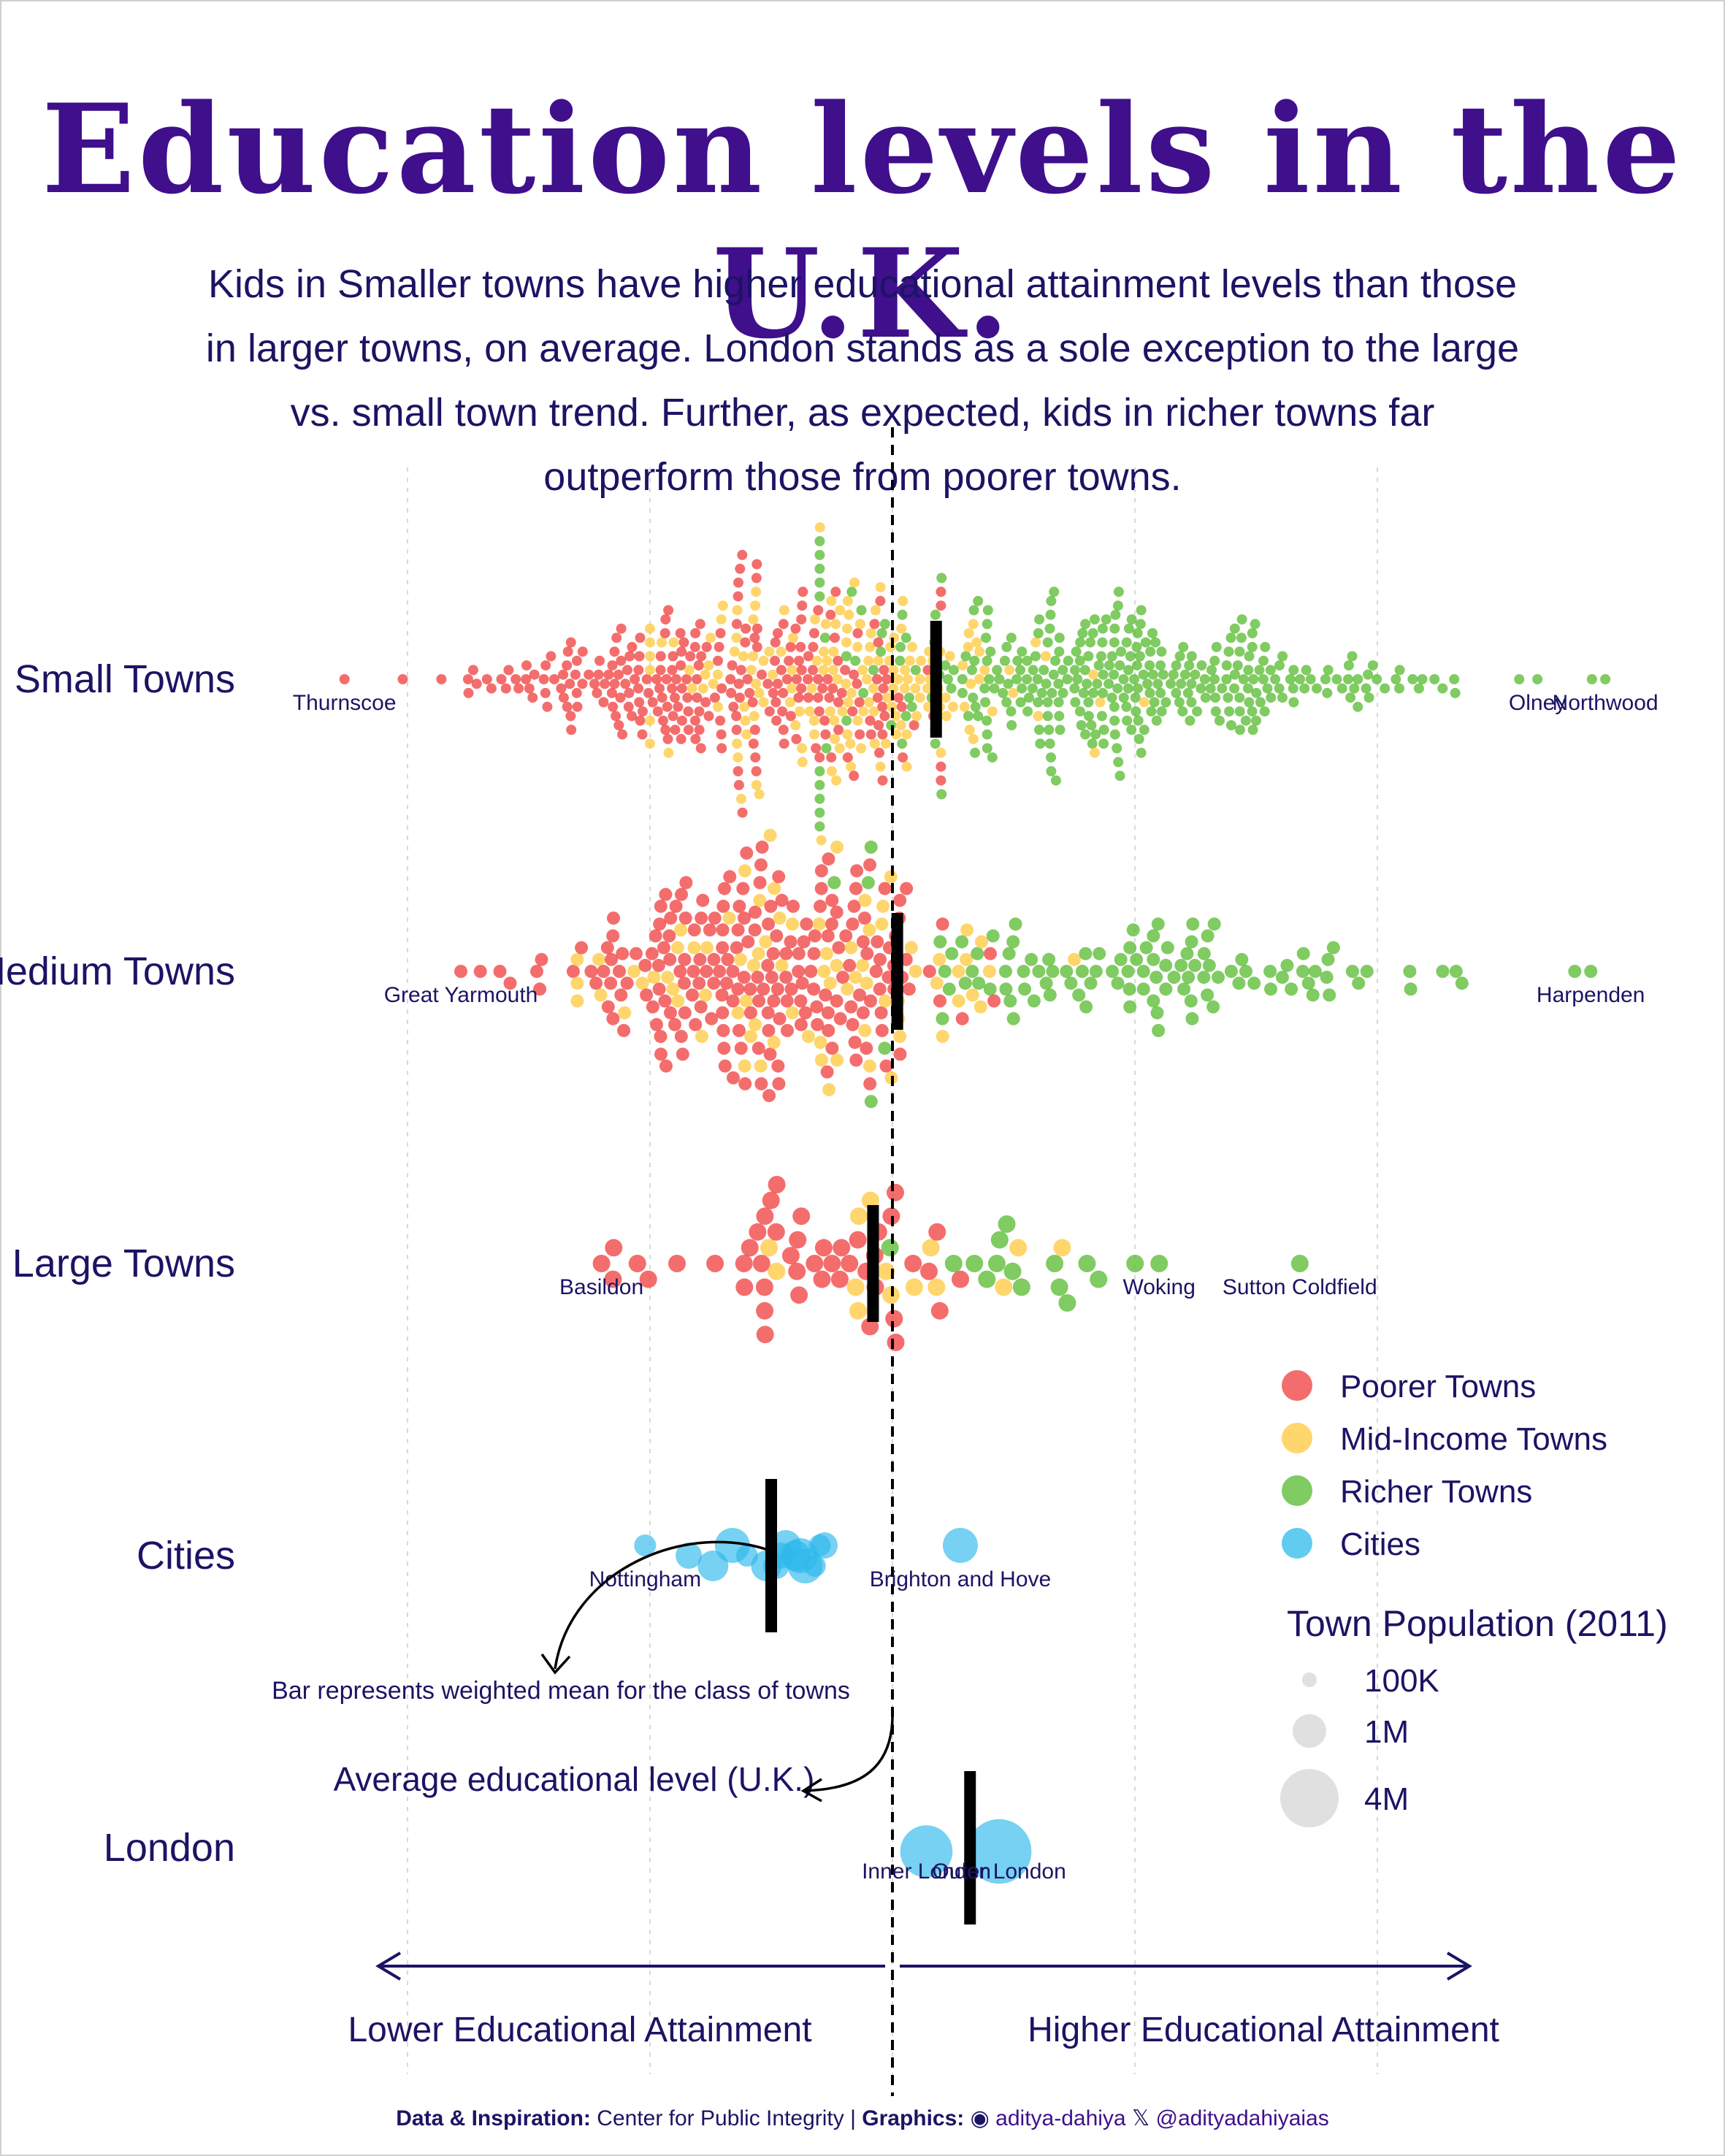 The height and width of the screenshot is (2156, 1725). What do you see at coordinates (388, 1966) in the screenshot?
I see `axis-arrowhead-low` at bounding box center [388, 1966].